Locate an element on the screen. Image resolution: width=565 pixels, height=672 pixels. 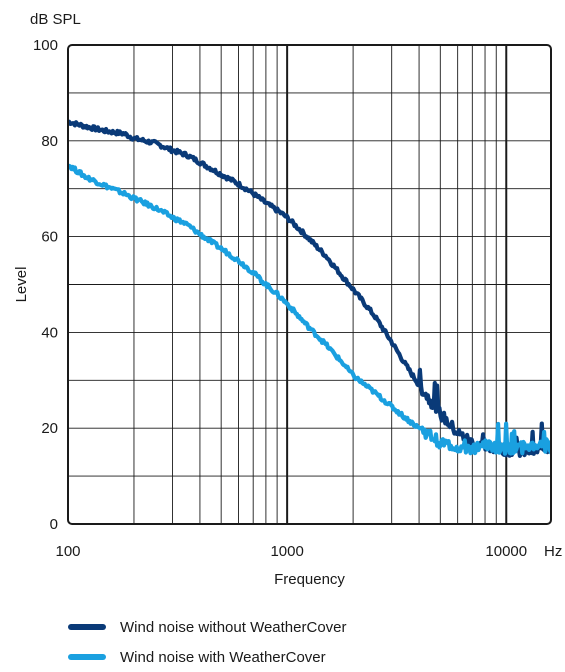
y-tick-label: 40 is located at coordinates (49, 332).